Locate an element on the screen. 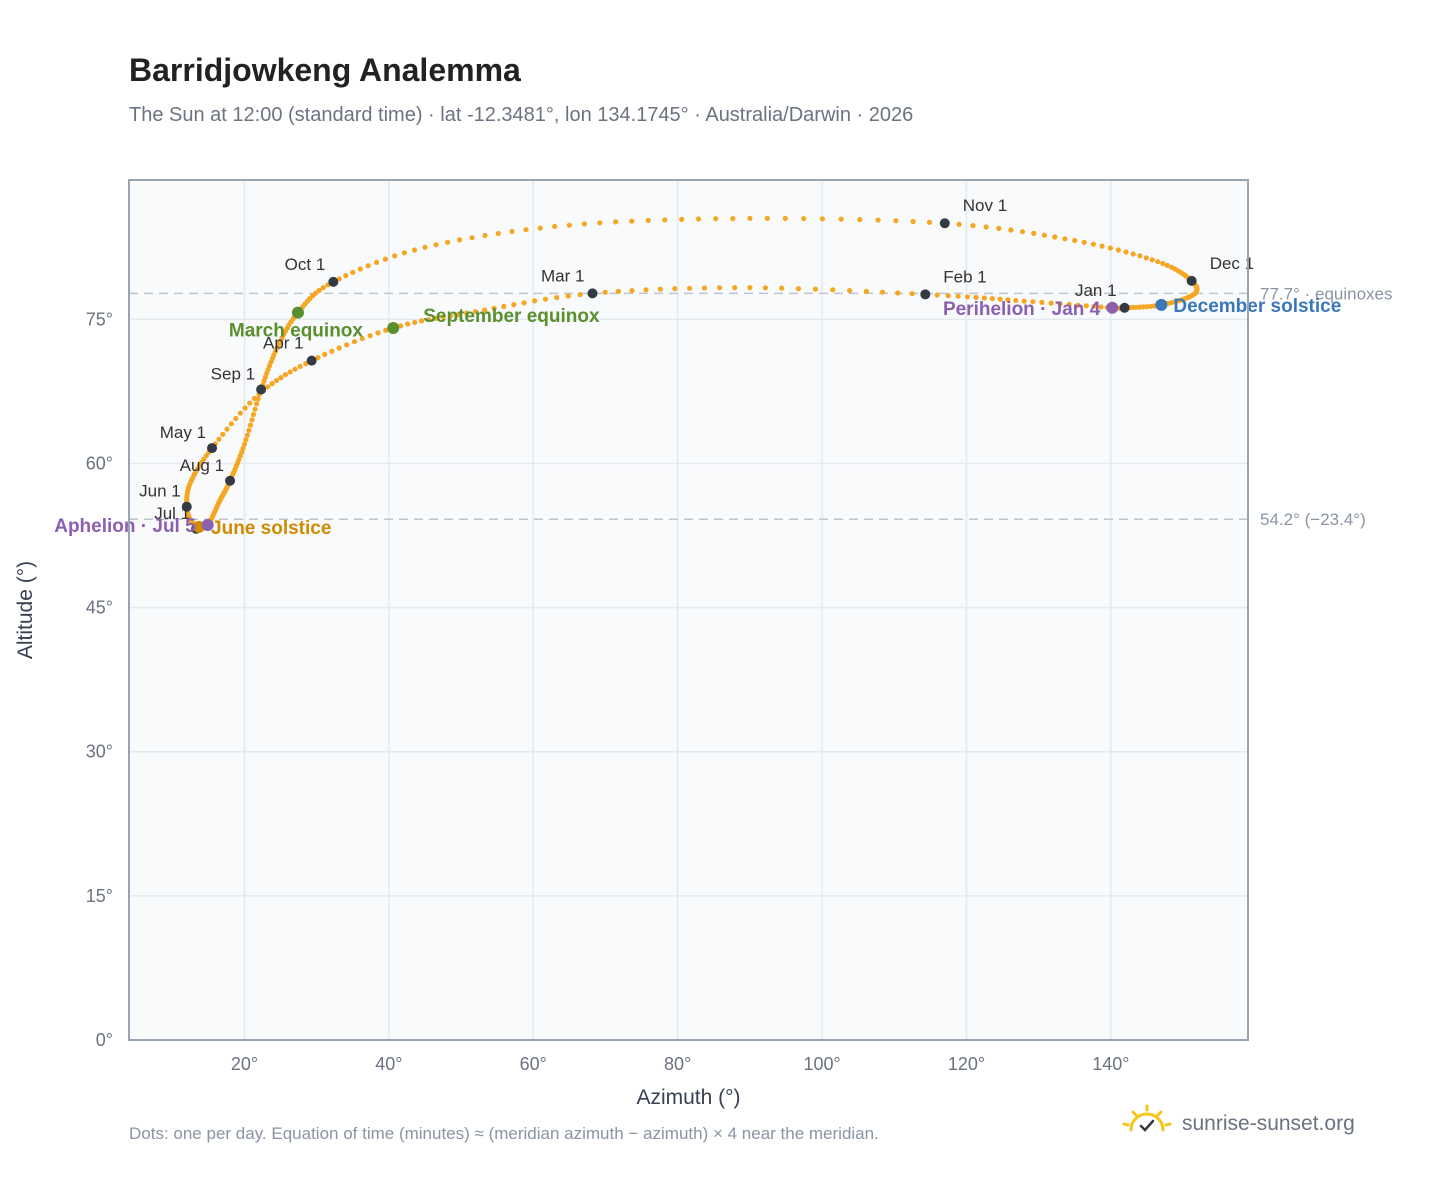 The height and width of the screenshot is (1188, 1448). month-marker-label: Dec 1 is located at coordinates (1232, 263).